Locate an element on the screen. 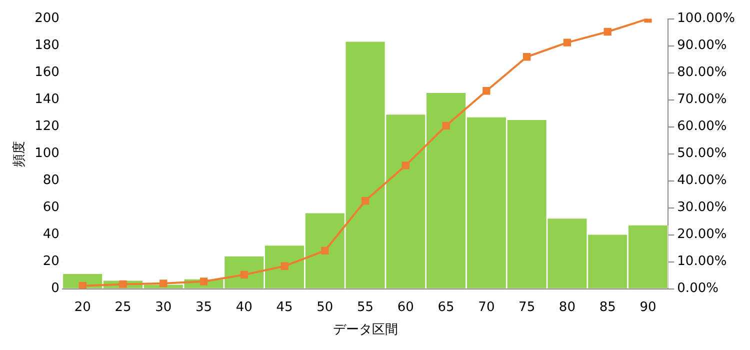 The height and width of the screenshot is (350, 750). y-tick-label: 0 is located at coordinates (55, 288).